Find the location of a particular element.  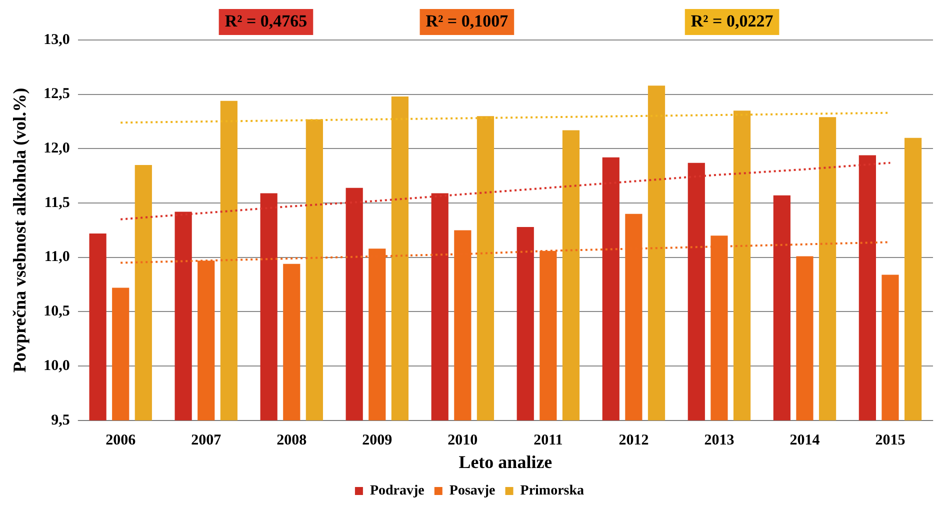

y-tick-label: 11,0 is located at coordinates (57, 257).